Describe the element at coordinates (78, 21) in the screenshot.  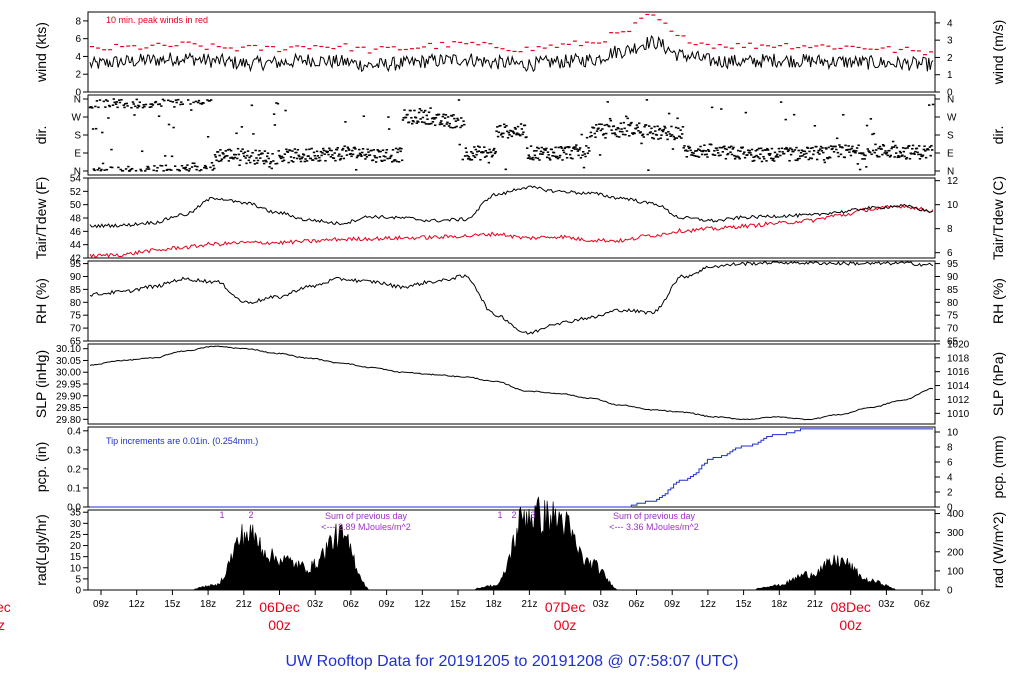
I see `left-tick-label: 8` at that location.